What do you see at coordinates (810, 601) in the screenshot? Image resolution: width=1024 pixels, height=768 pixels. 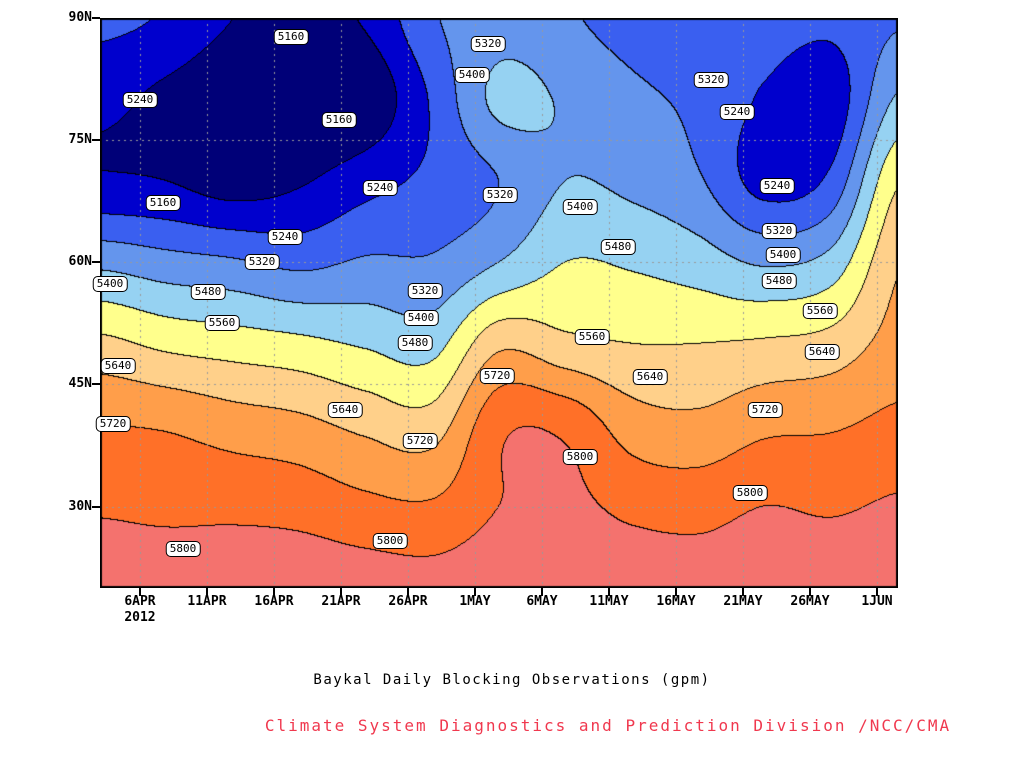 I see `x-tick-label: 26MAY` at bounding box center [810, 601].